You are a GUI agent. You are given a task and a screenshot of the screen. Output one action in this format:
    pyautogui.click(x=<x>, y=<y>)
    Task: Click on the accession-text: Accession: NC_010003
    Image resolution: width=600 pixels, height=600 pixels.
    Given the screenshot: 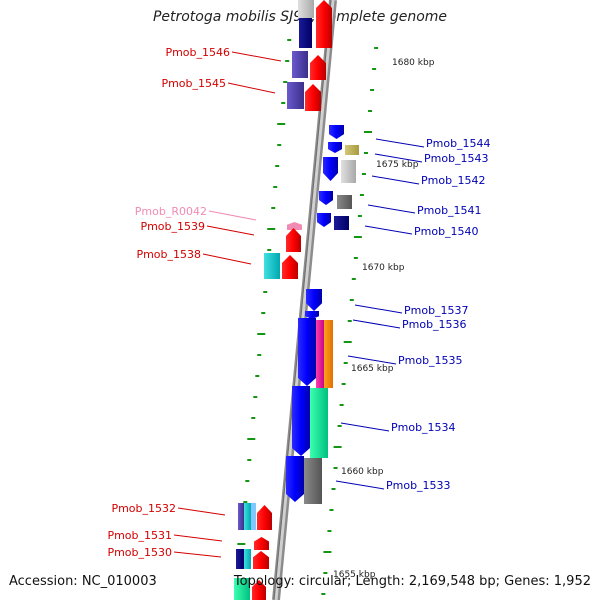 What is the action you would take?
    pyautogui.click(x=83, y=581)
    